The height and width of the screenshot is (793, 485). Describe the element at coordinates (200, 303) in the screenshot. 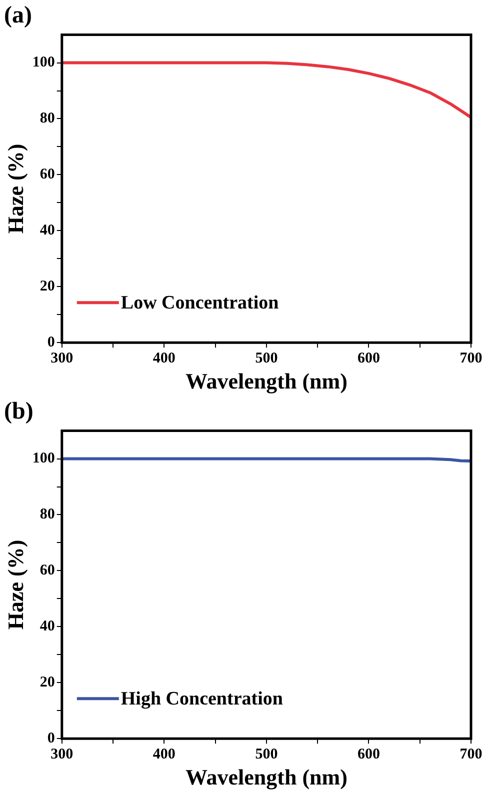

I see `legend-label: Low Concentration` at that location.